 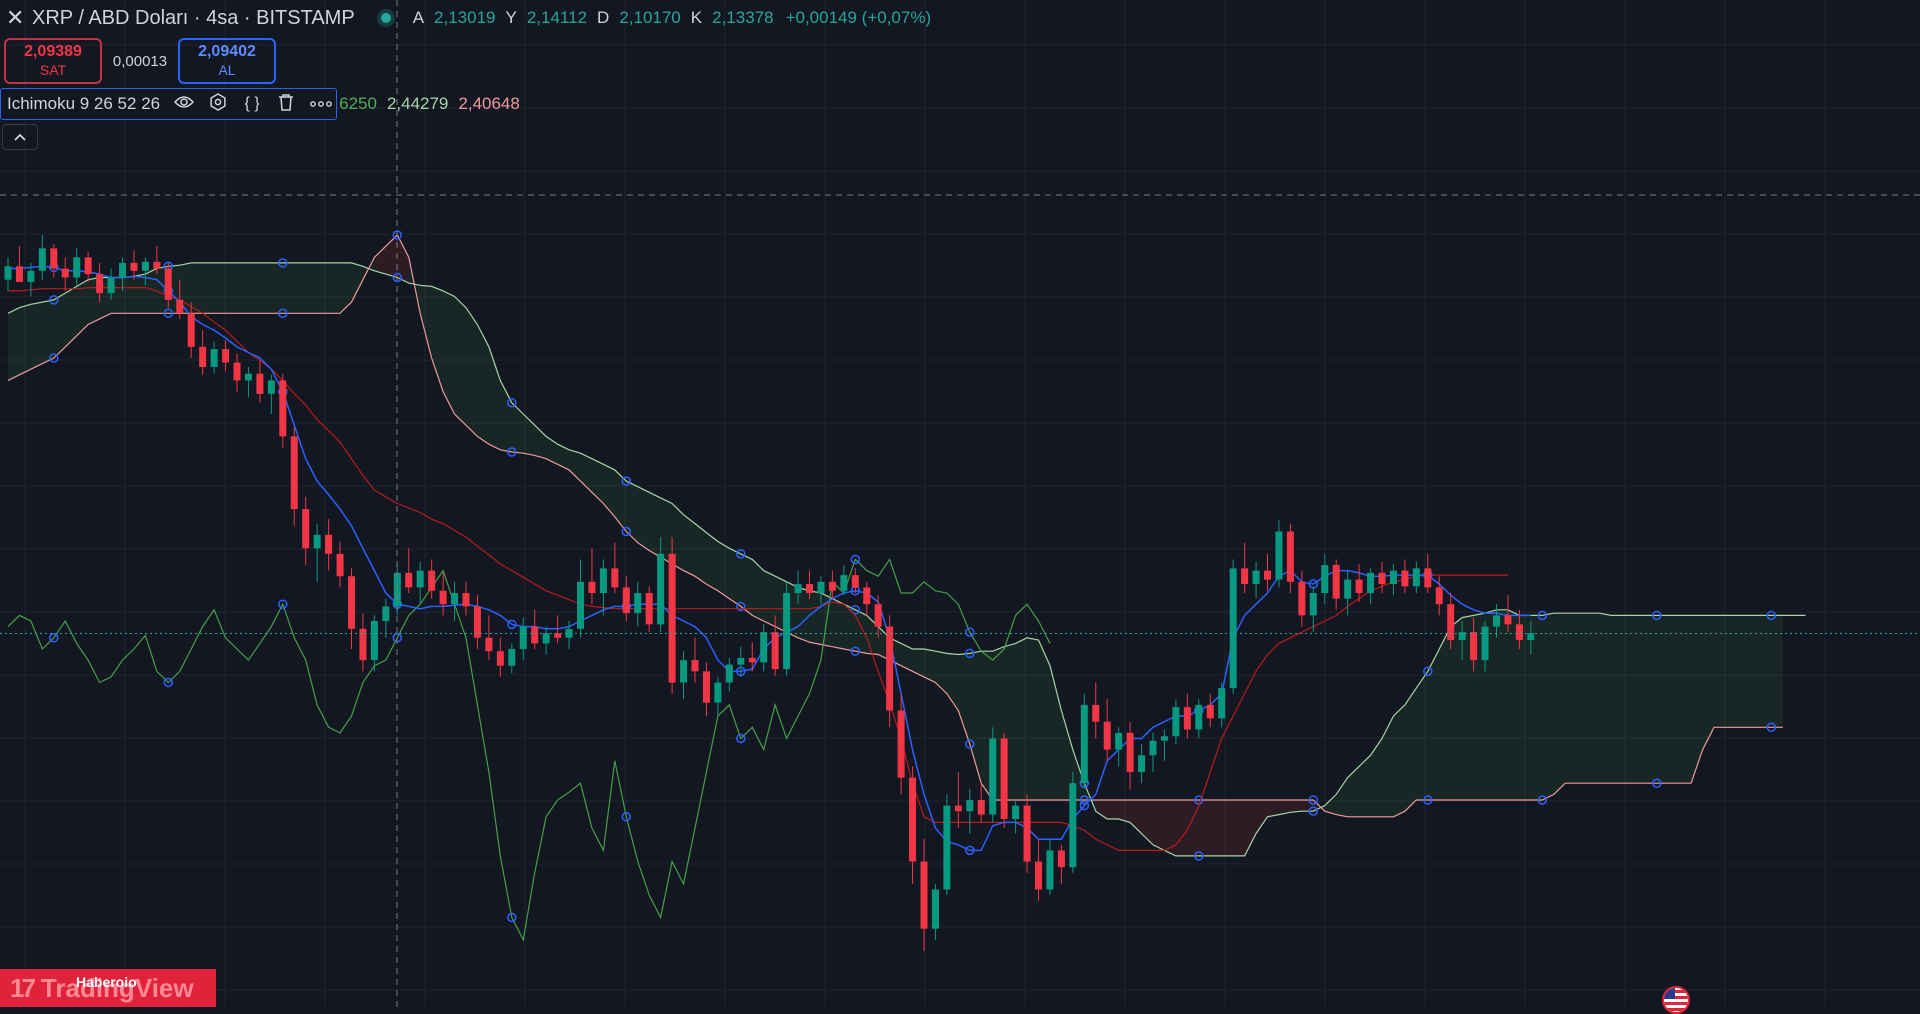 I want to click on chikou-span-line-marker, so click(x=741, y=738).